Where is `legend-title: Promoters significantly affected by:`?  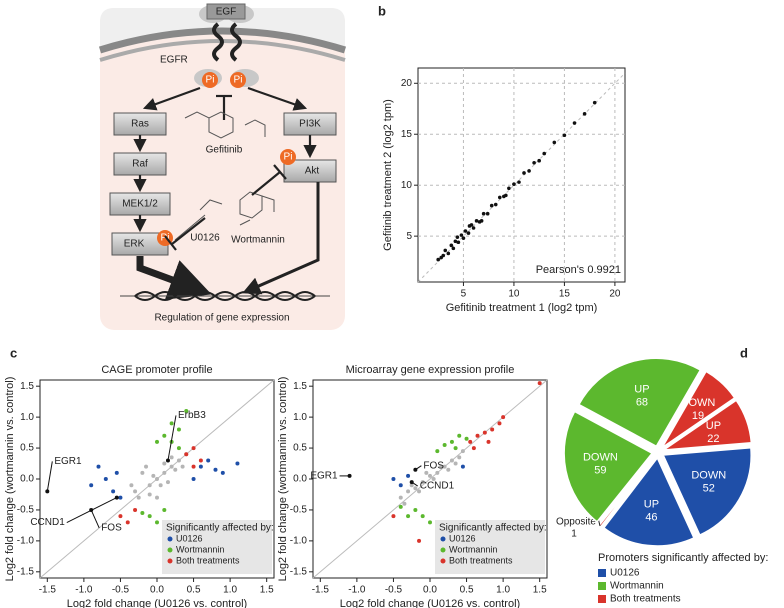 legend-title: Promoters significantly affected by: is located at coordinates (683, 558).